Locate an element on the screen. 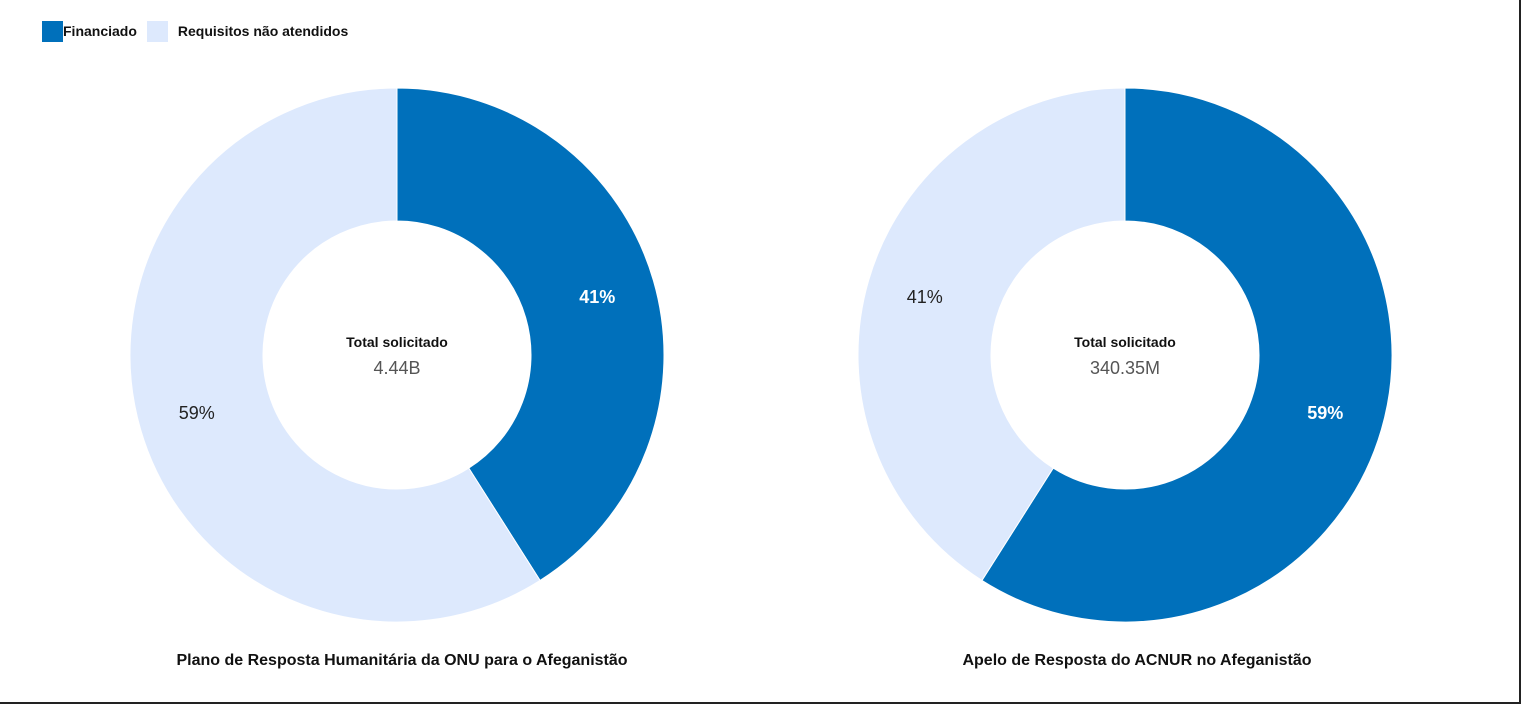 Image resolution: width=1521 pixels, height=704 pixels. slice-financiado is located at coordinates (530, 334).